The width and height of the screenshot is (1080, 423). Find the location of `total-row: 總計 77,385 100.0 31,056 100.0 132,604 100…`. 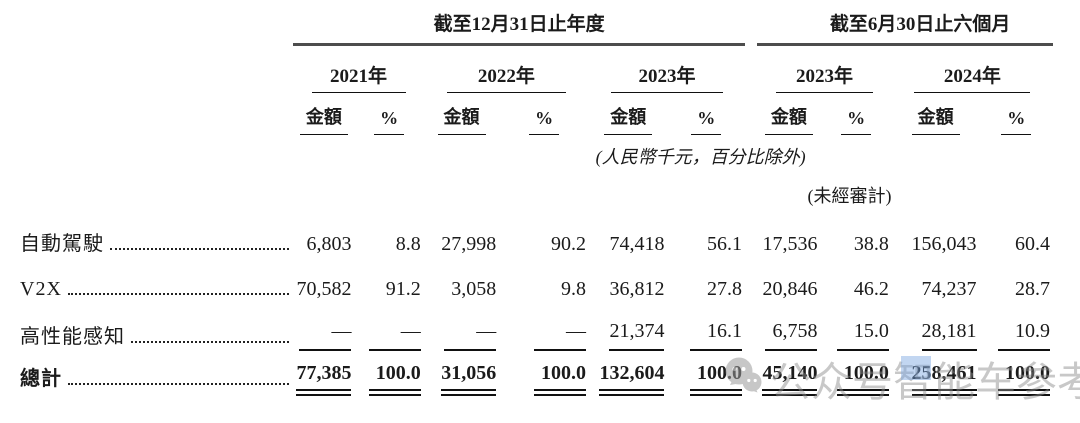

total-row: 總計 77,385 100.0 31,056 100.0 132,604 100… is located at coordinates (536, 381).